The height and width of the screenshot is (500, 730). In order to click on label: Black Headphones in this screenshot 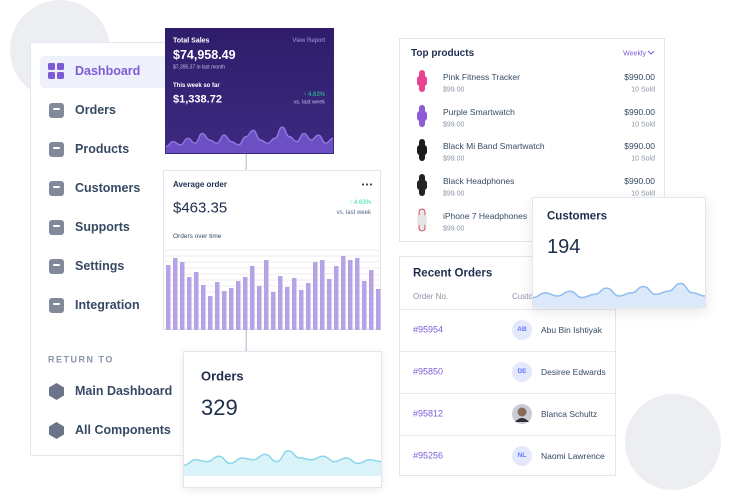, I will do `click(479, 180)`.